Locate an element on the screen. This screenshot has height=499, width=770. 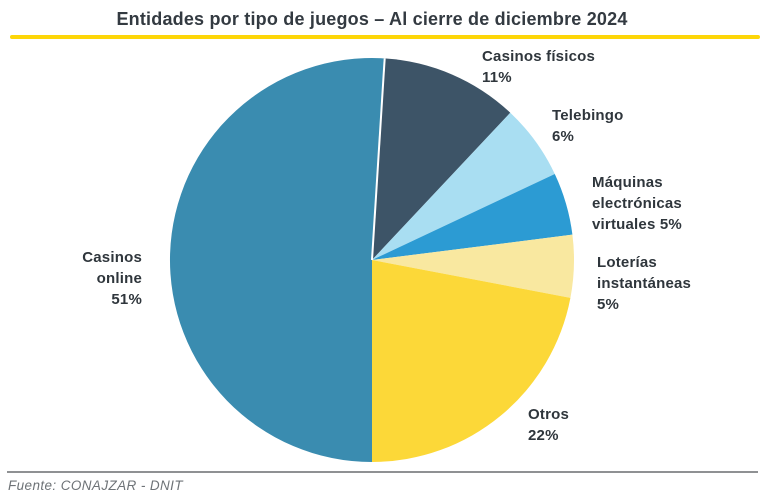
label-line: Casinos físicos is located at coordinates (539, 56).